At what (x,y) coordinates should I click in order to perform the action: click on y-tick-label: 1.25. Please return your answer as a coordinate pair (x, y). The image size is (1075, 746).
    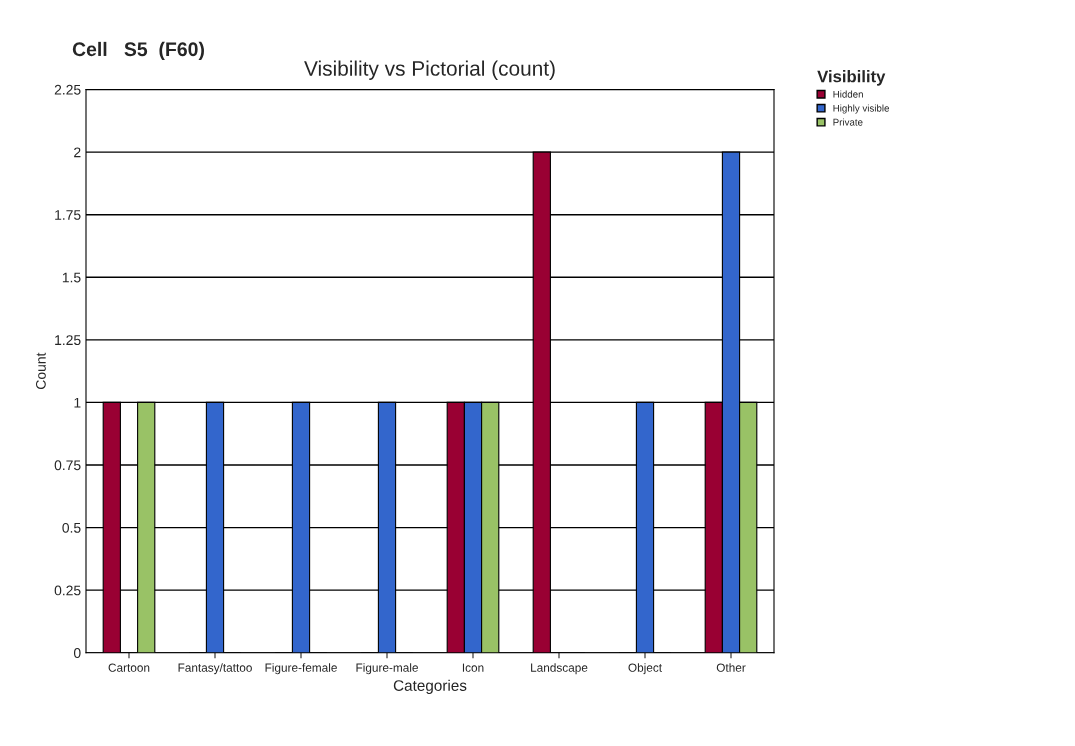
    Looking at the image, I should click on (68, 340).